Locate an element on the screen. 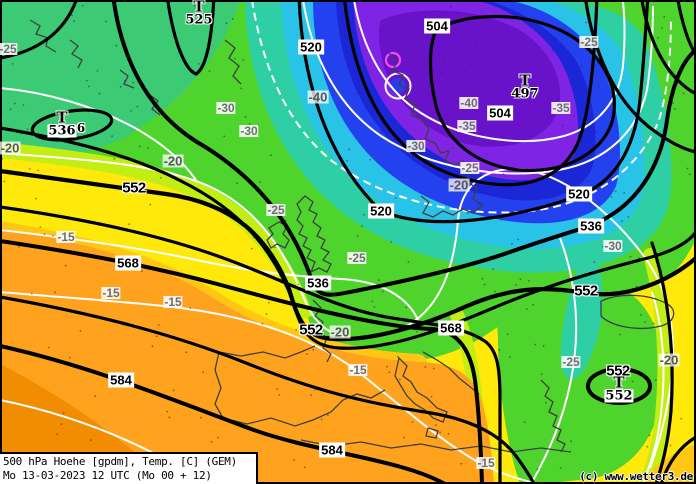 The image size is (696, 484). shade-darkpurple-core is located at coordinates (469, 78).